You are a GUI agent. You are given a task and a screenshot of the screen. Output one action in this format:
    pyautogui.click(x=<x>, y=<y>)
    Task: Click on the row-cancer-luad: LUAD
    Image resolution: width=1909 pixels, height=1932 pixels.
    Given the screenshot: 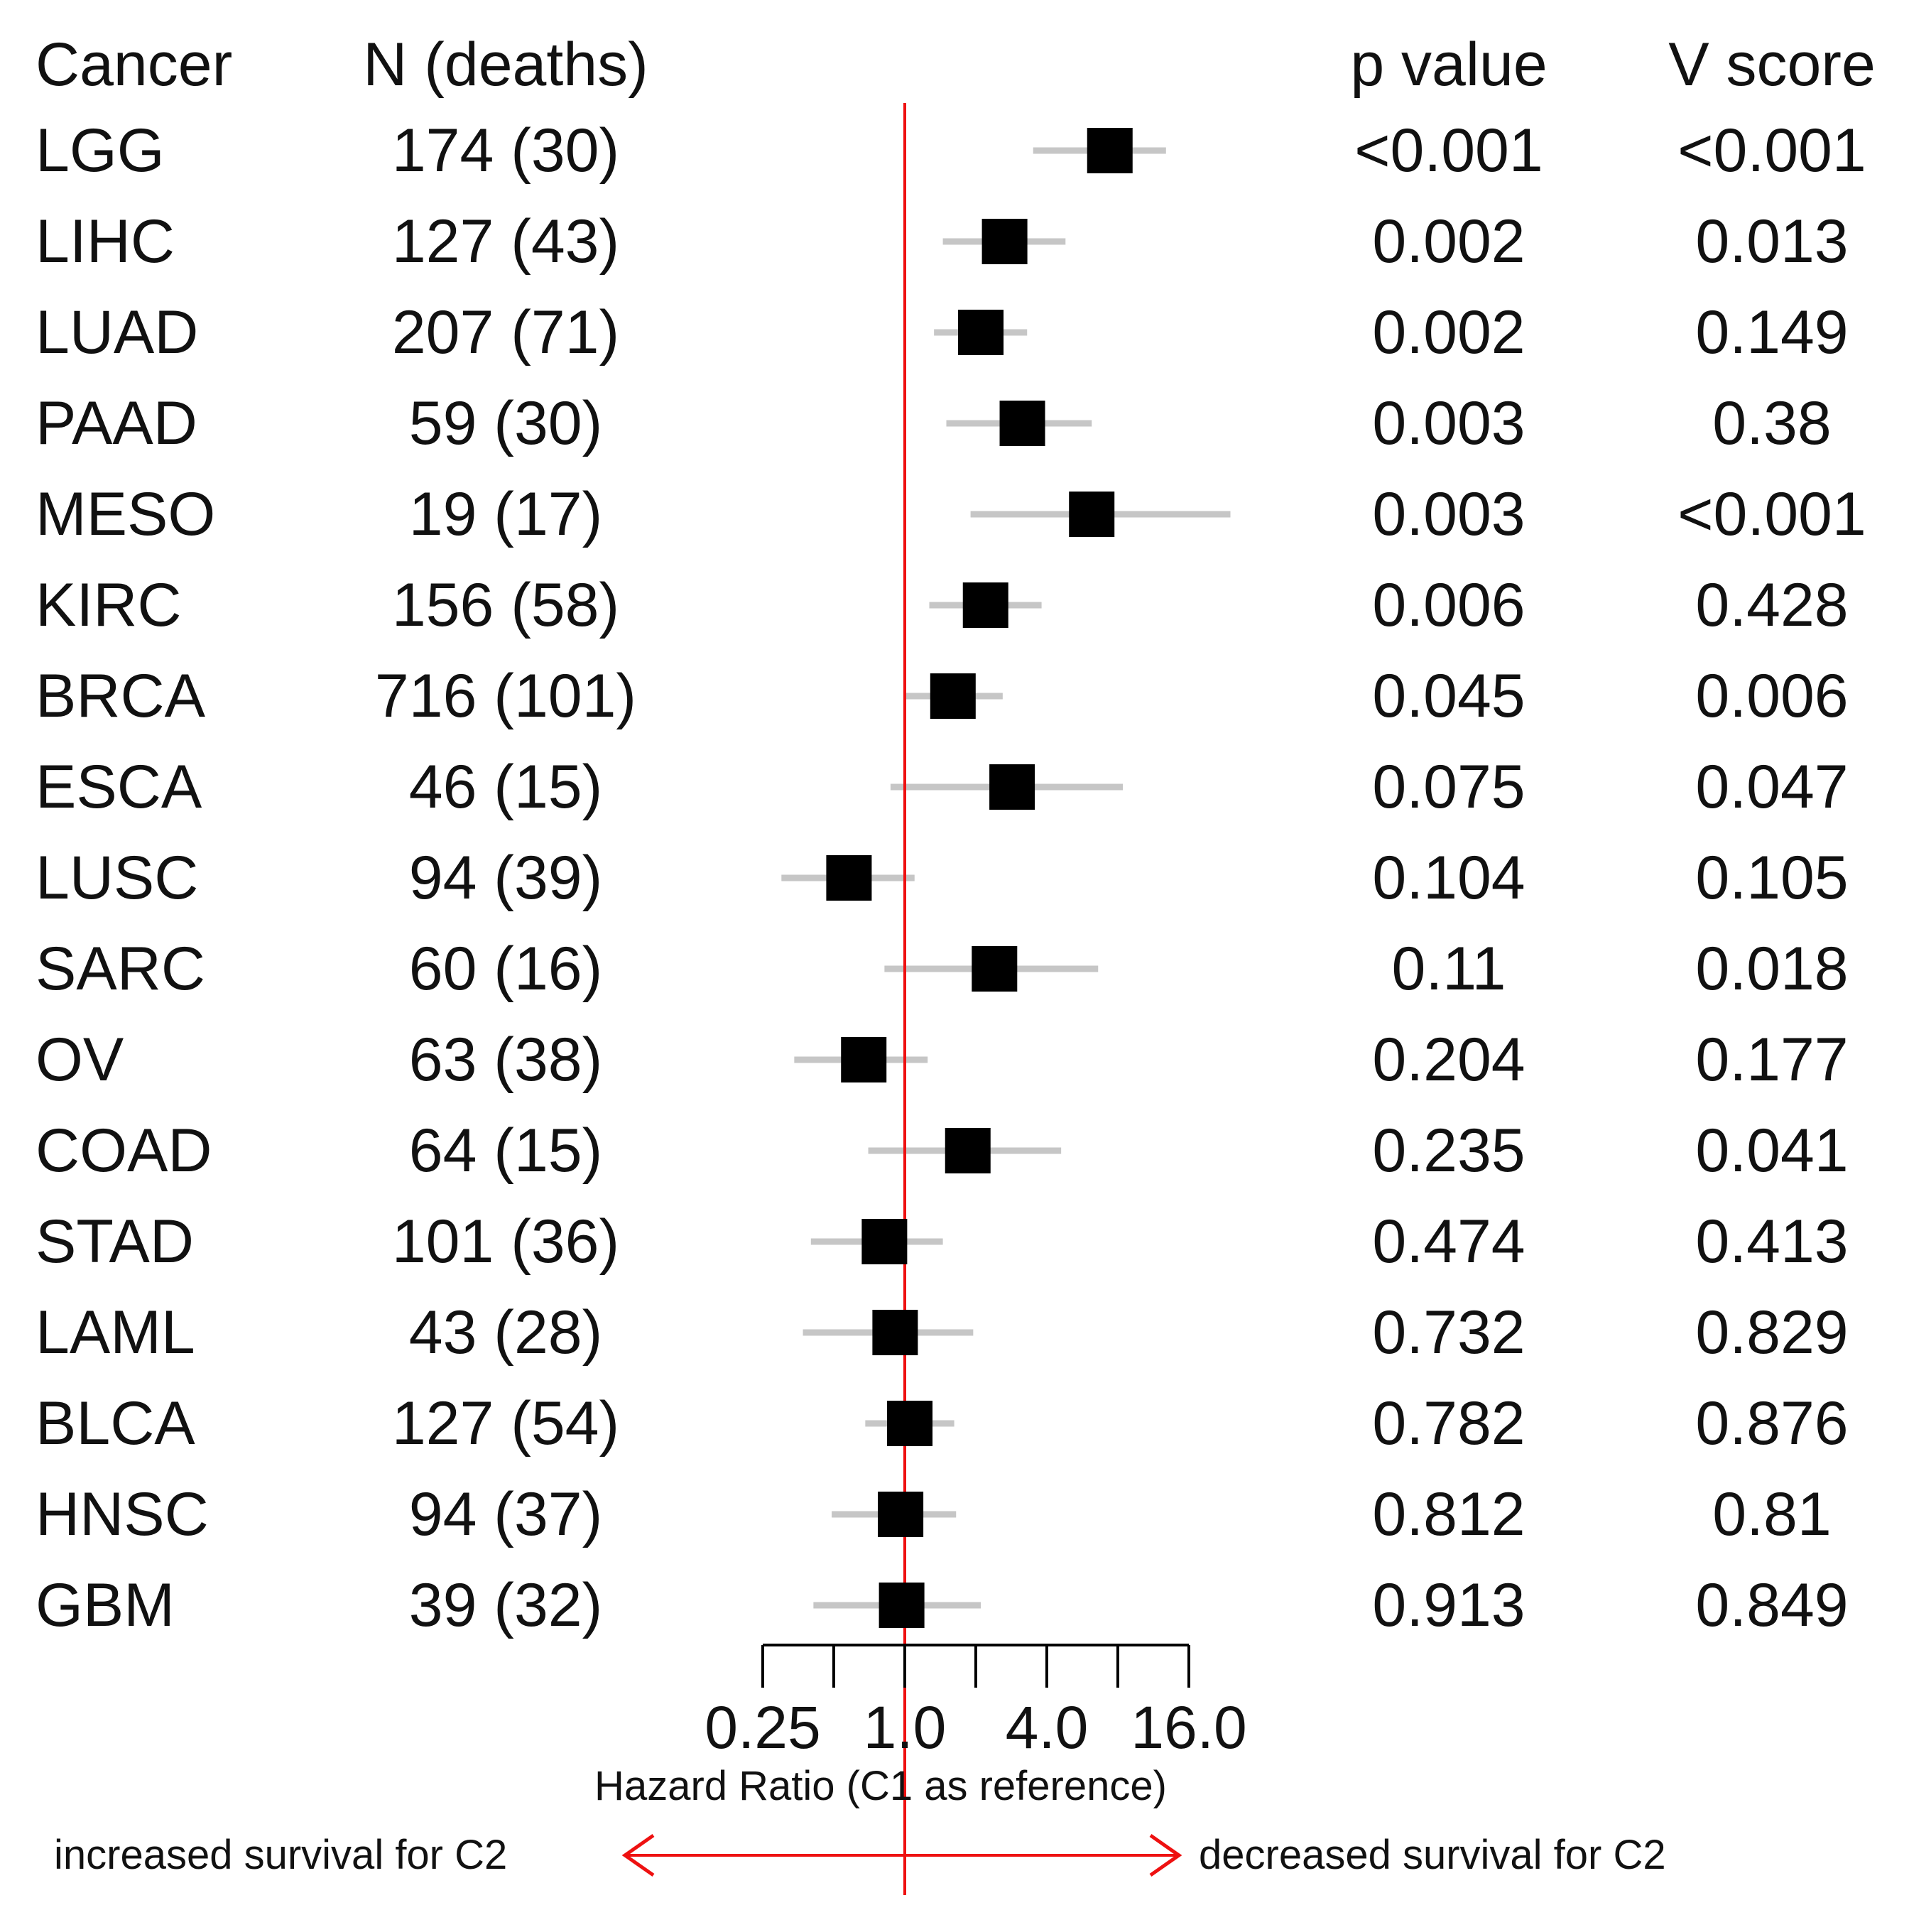 What is the action you would take?
    pyautogui.click(x=117, y=333)
    